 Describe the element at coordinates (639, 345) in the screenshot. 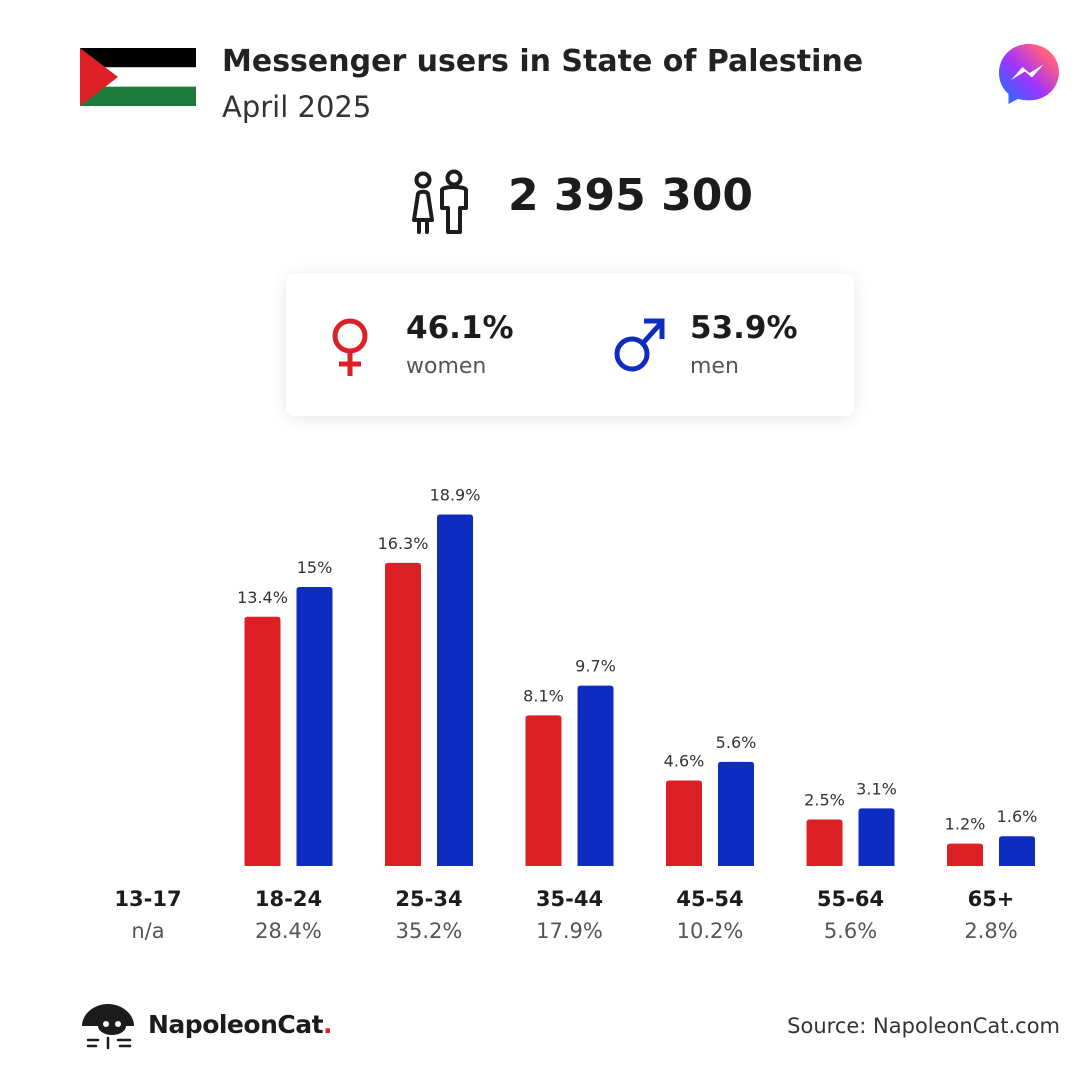

I see `male-symbol-icon` at that location.